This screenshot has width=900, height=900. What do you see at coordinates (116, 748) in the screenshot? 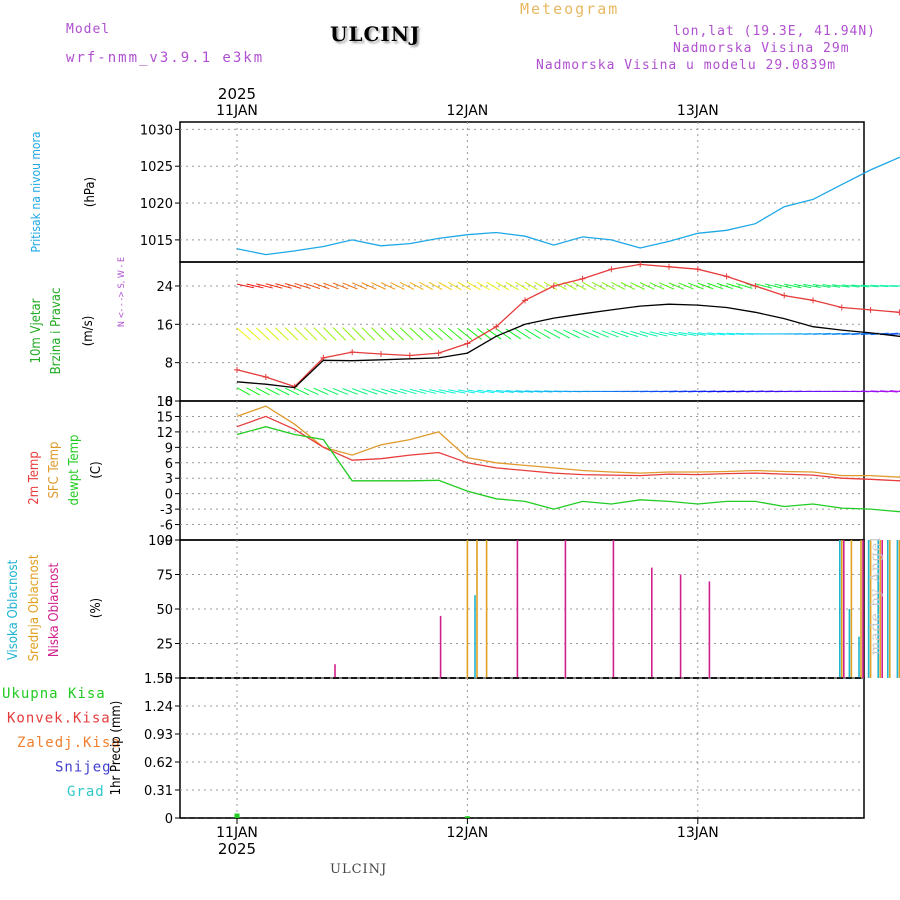
I see `precip-unit-label: 1hr Precip (mm)` at bounding box center [116, 748].